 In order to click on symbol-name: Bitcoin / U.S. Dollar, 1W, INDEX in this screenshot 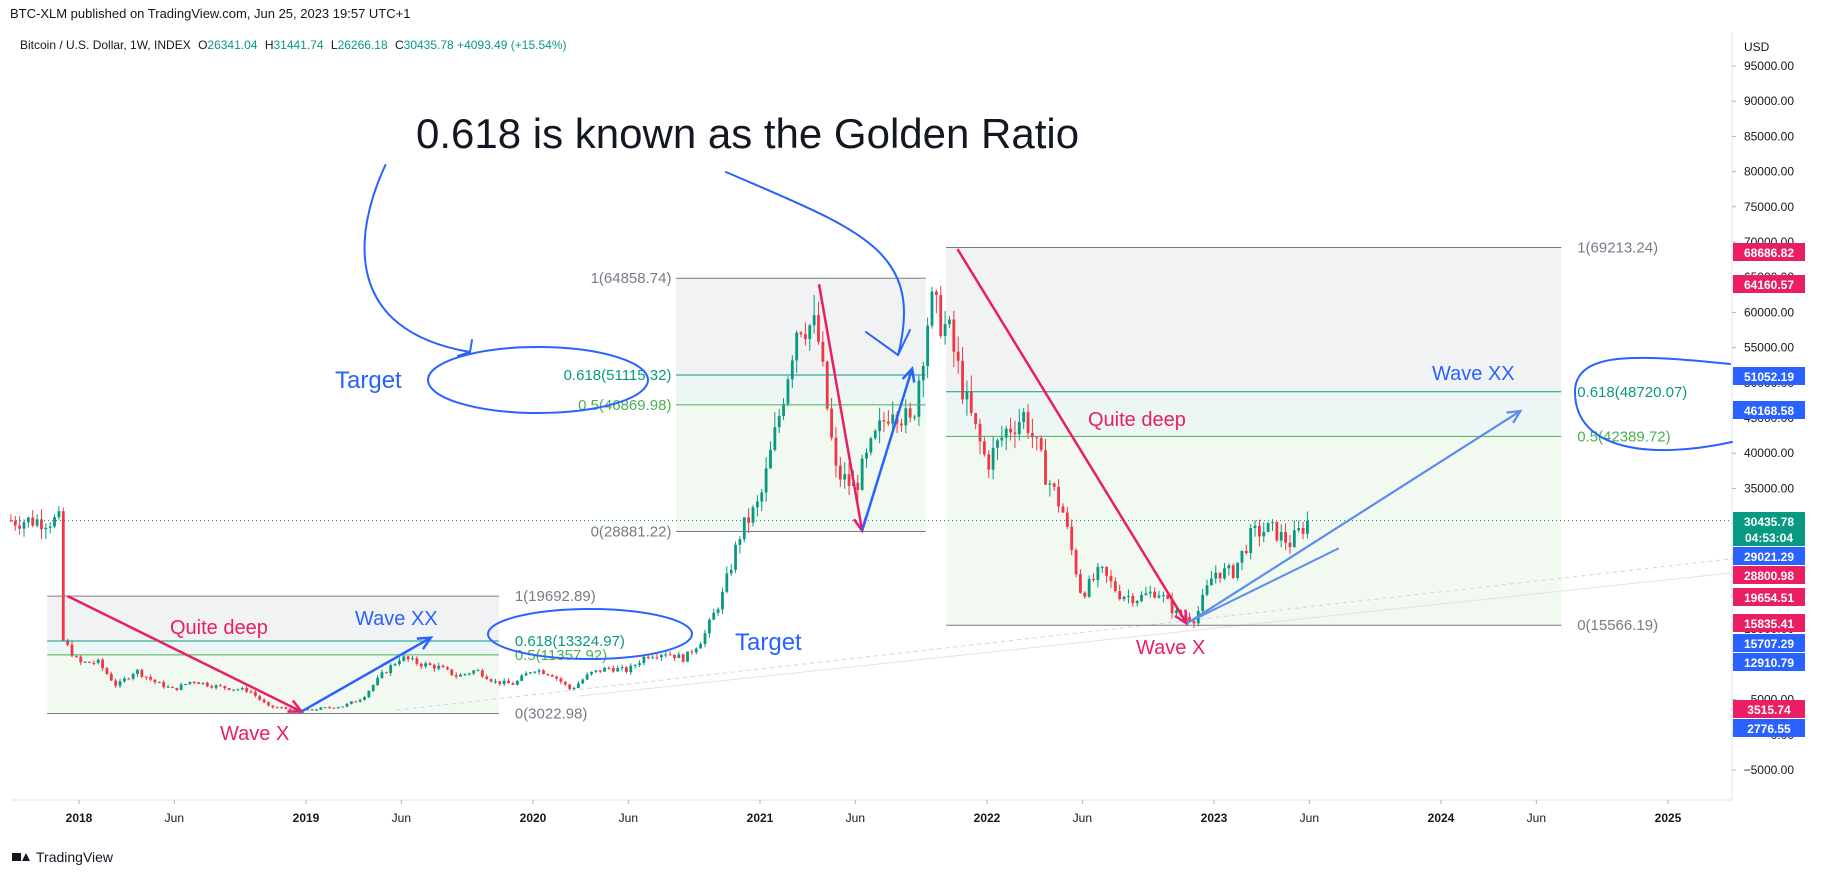, I will do `click(105, 45)`.